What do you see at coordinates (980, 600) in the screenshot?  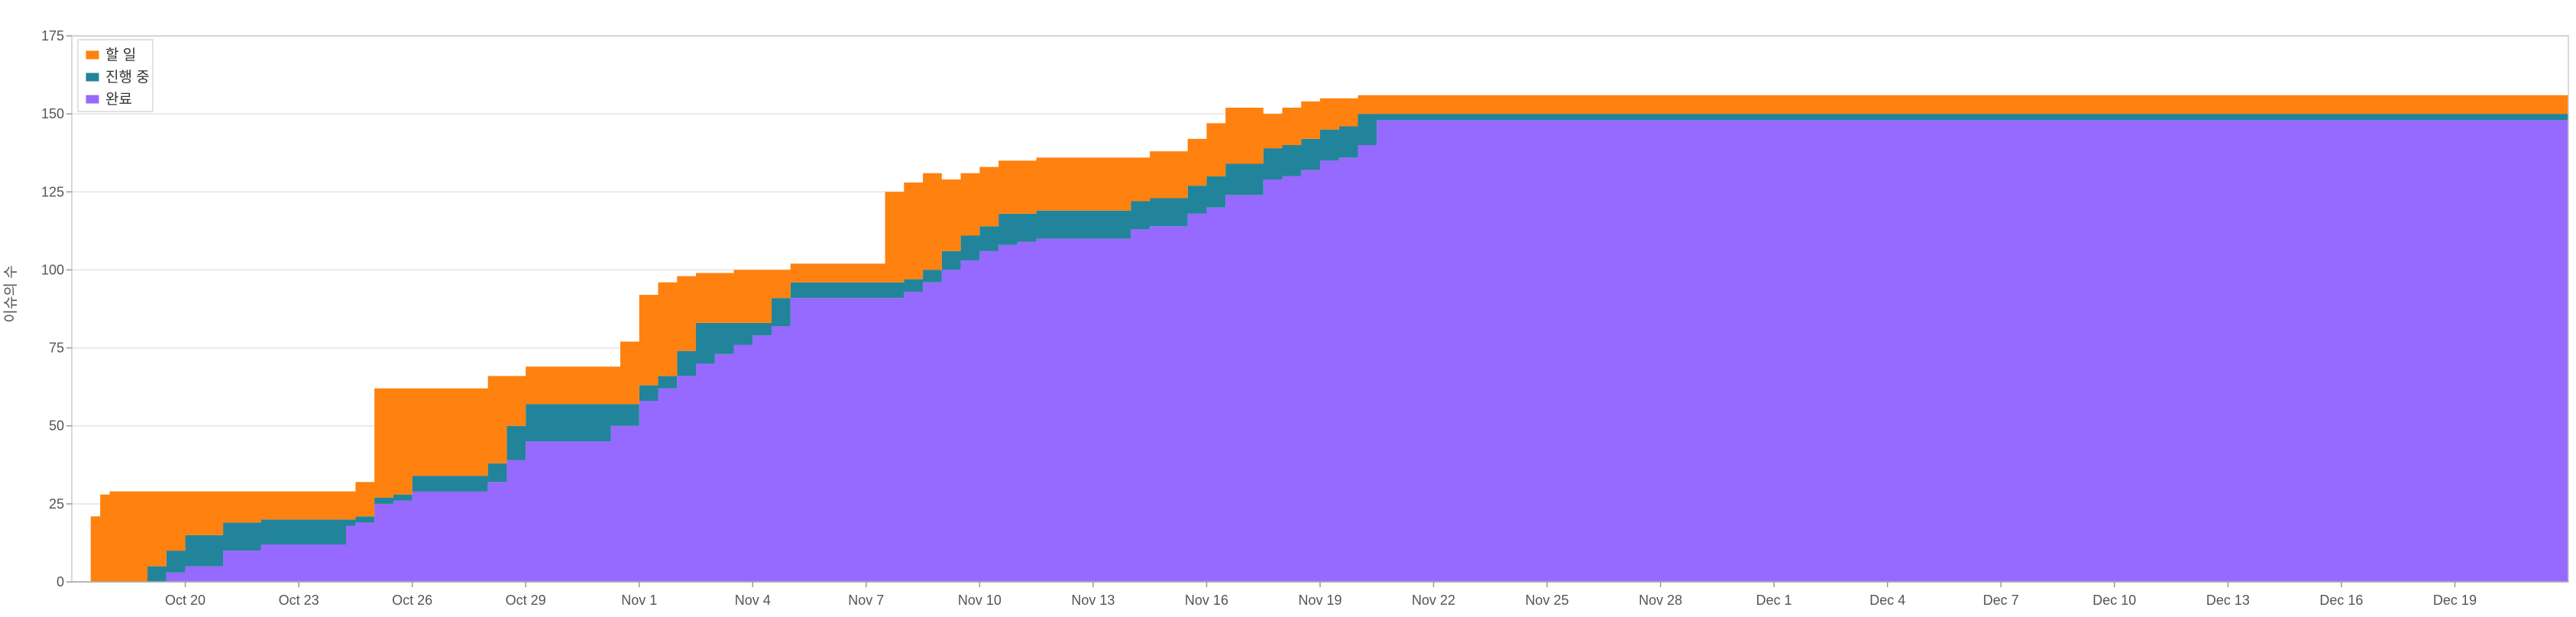 I see `x-tick-label: Nov 10` at bounding box center [980, 600].